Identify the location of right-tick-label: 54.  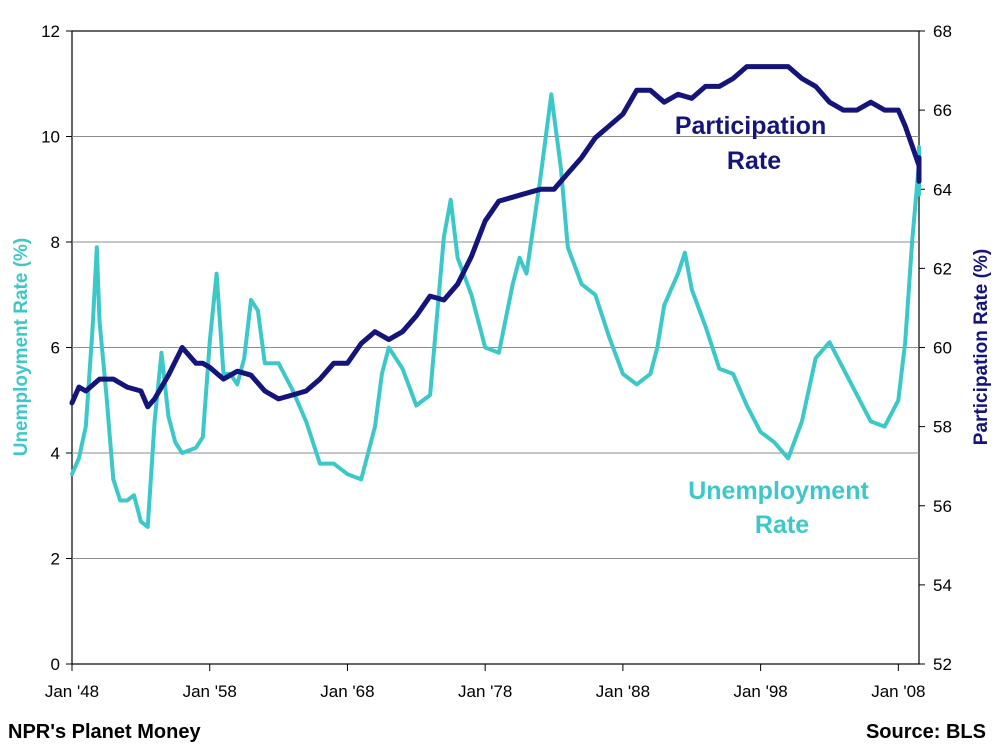
(942, 585).